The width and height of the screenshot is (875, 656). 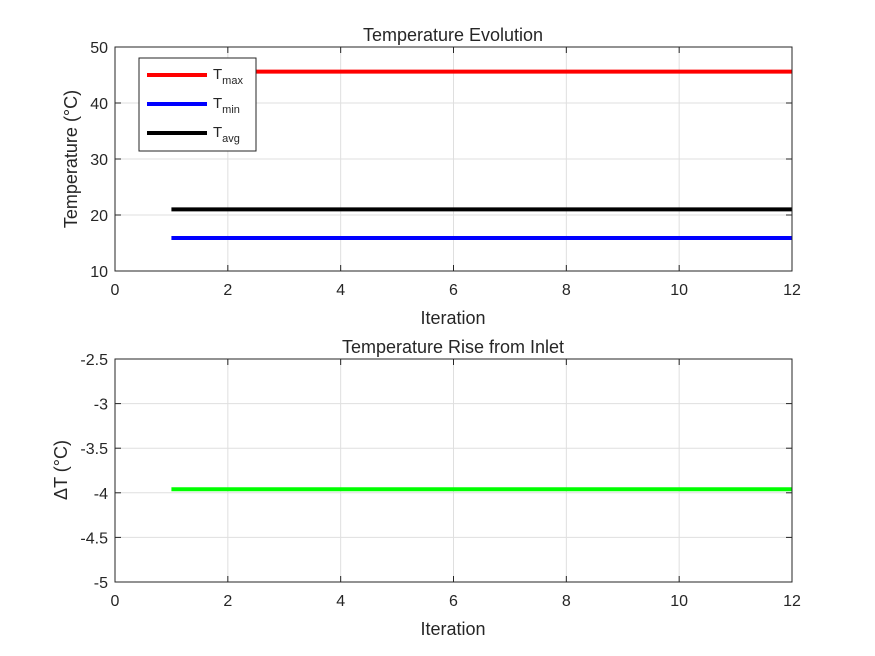 What do you see at coordinates (101, 583) in the screenshot?
I see `y-tick-label: -5` at bounding box center [101, 583].